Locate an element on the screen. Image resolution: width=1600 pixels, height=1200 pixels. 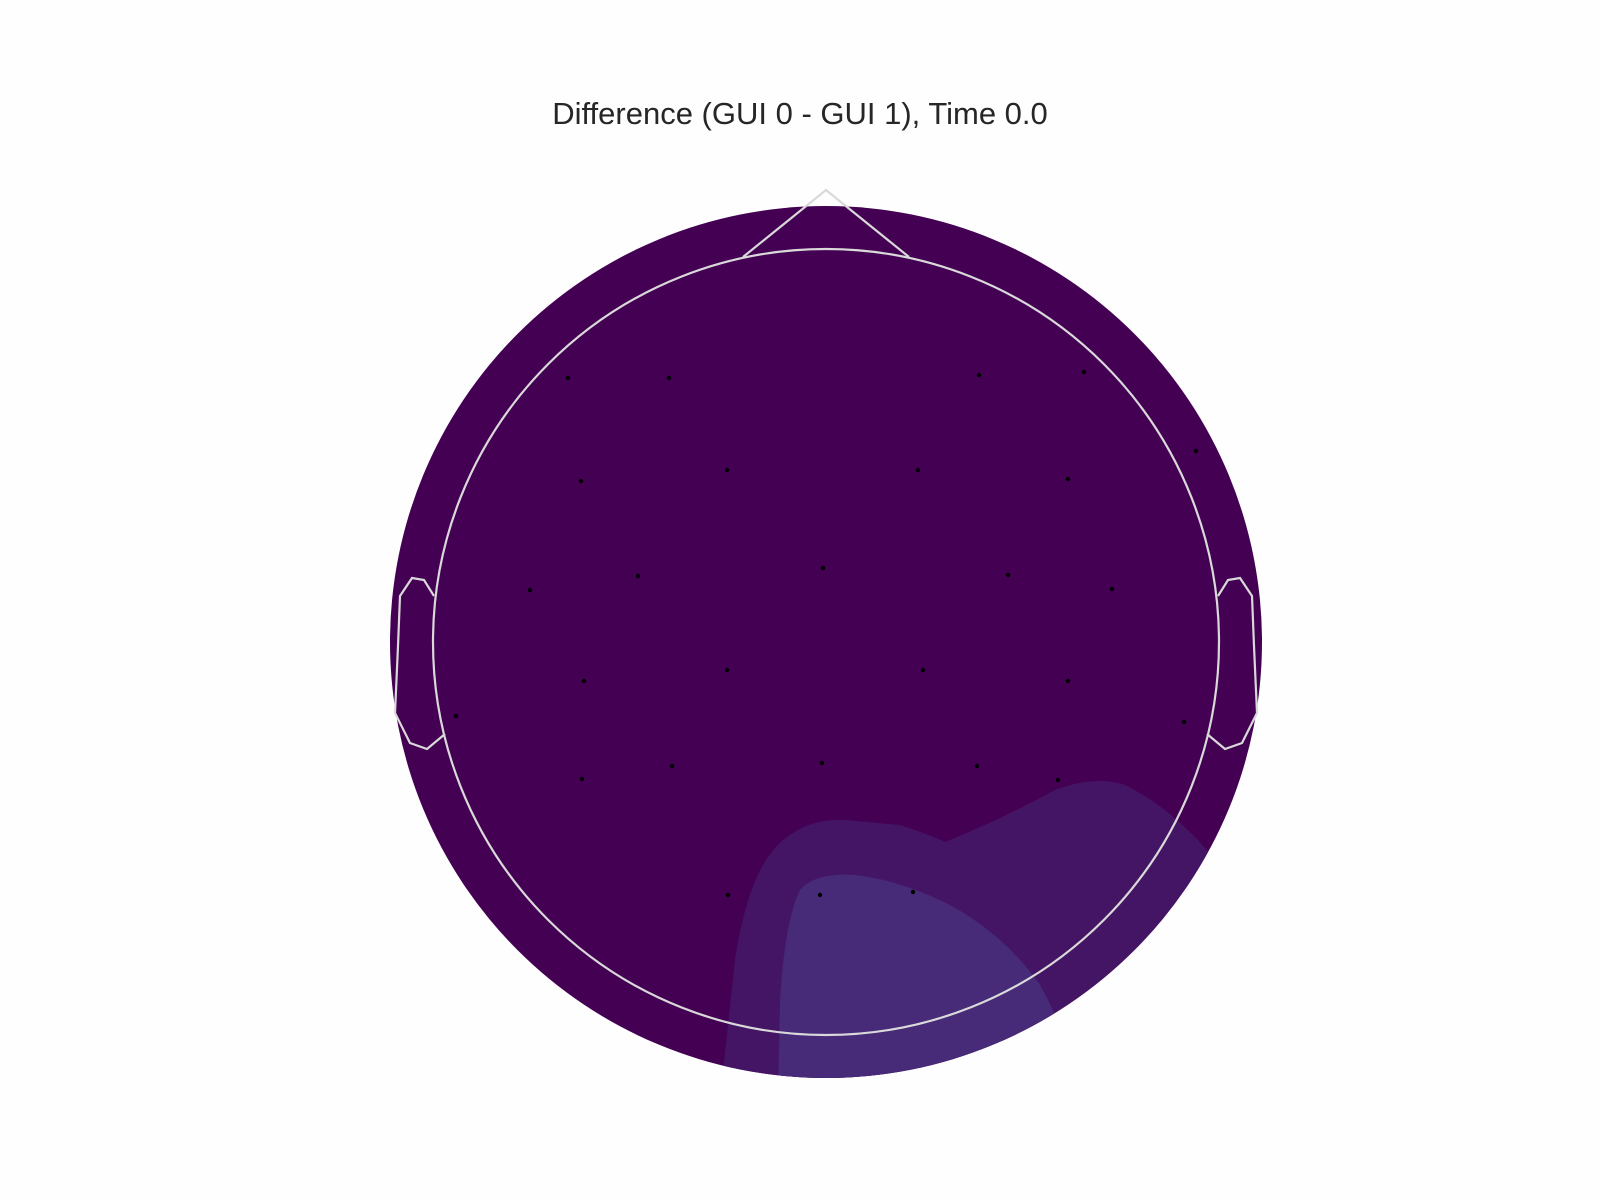
right-ear is located at coordinates (1232, 663).